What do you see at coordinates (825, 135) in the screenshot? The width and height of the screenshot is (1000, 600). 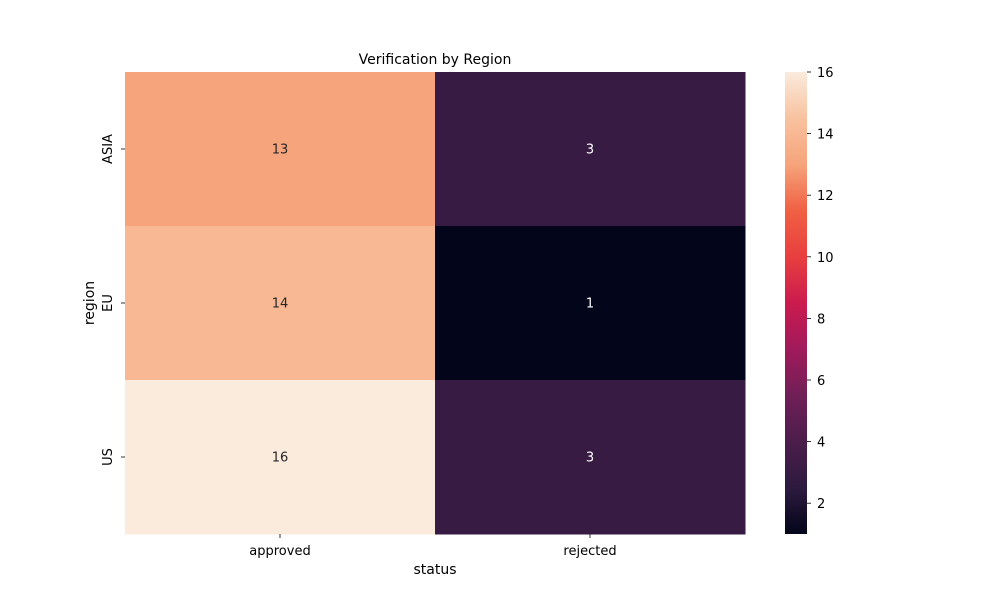 I see `colorbar-tick-label: 14` at bounding box center [825, 135].